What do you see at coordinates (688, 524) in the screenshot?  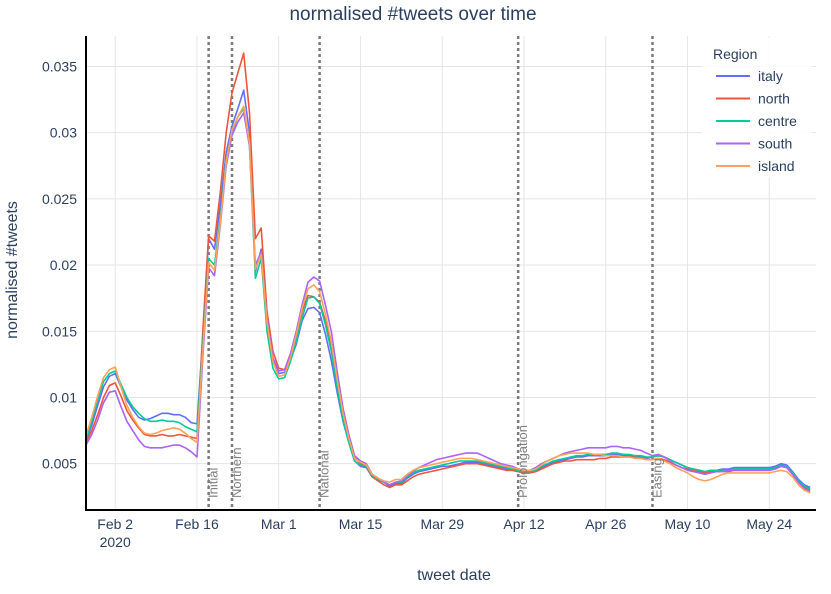 I see `x-tick-label: May 10` at bounding box center [688, 524].